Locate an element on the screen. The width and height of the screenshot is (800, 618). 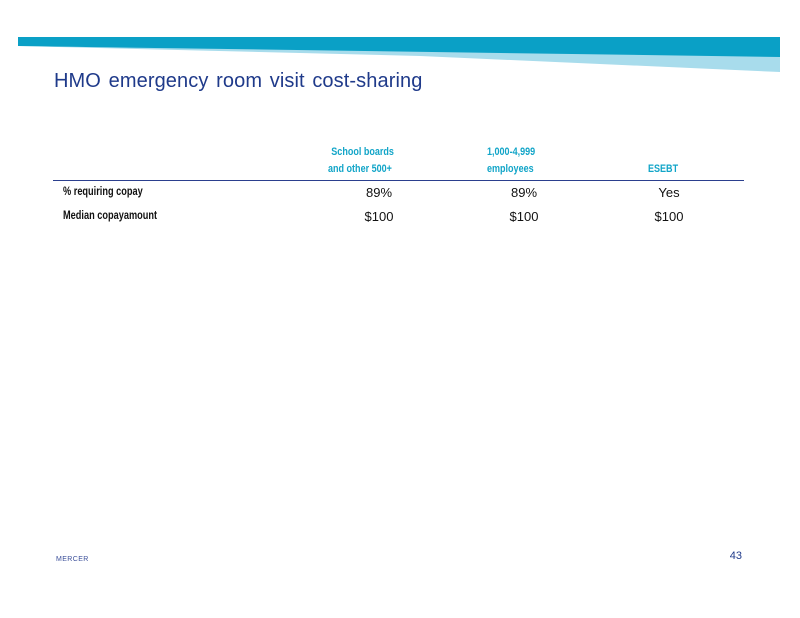
column-header-line is located at coordinates (663, 152).